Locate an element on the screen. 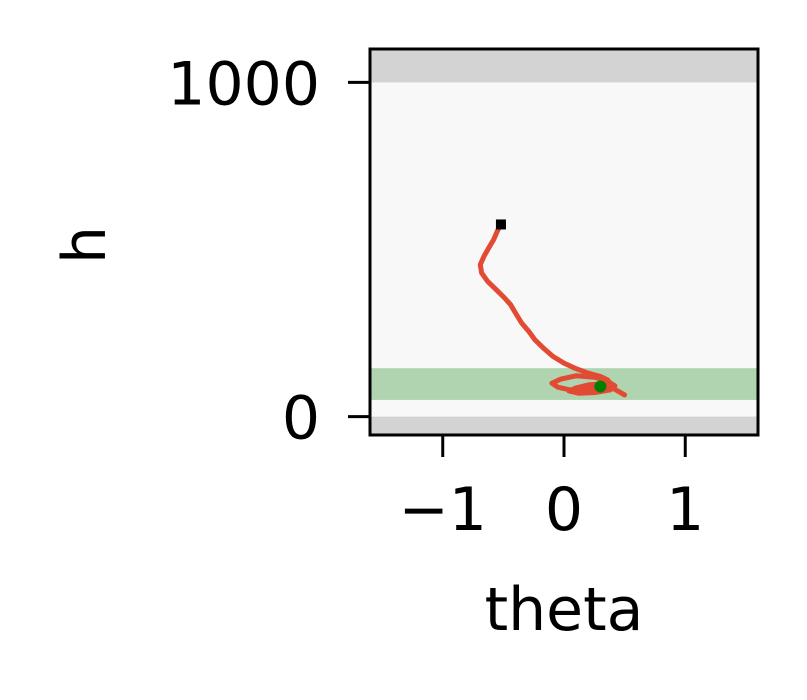 The image size is (807, 700). trajectory-series is located at coordinates (552, 310).